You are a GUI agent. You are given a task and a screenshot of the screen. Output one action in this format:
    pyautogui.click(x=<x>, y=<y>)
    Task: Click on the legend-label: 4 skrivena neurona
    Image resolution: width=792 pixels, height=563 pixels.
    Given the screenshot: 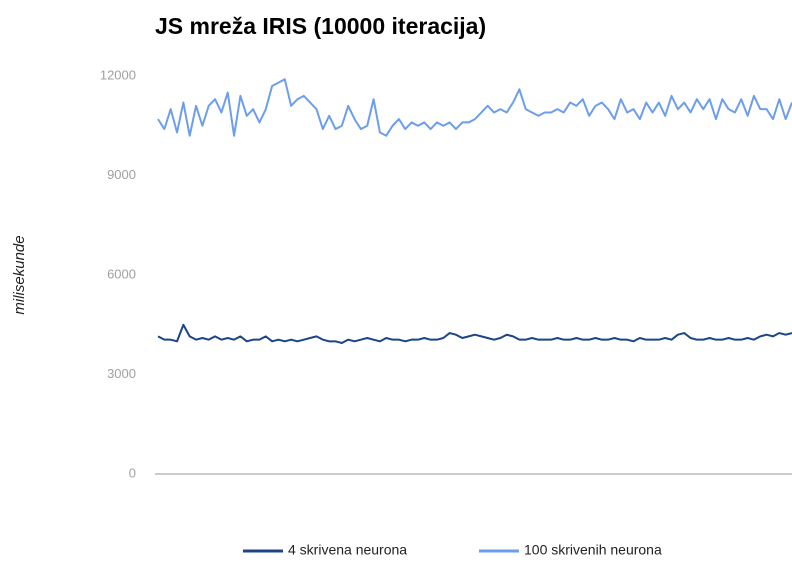 What is the action you would take?
    pyautogui.click(x=347, y=550)
    